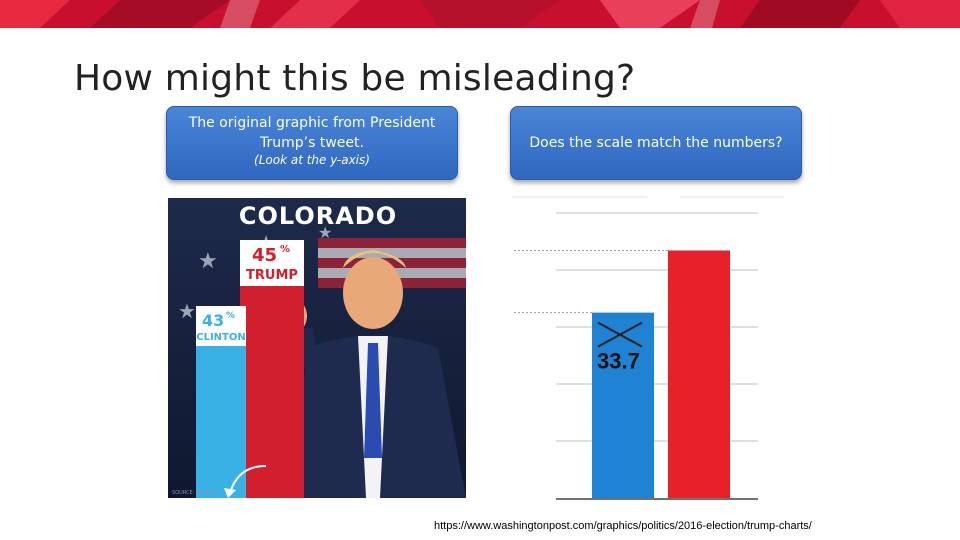  I want to click on yaxis-arrow, so click(248, 479).